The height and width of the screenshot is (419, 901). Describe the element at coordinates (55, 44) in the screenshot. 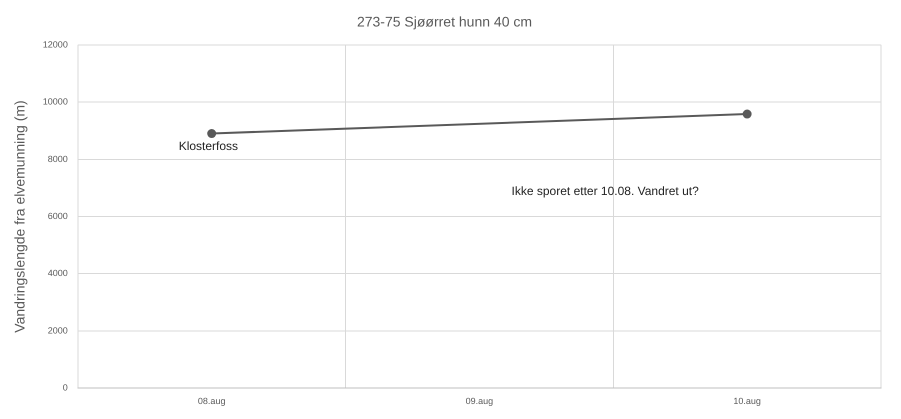

I see `y-tick-label: 12000` at that location.